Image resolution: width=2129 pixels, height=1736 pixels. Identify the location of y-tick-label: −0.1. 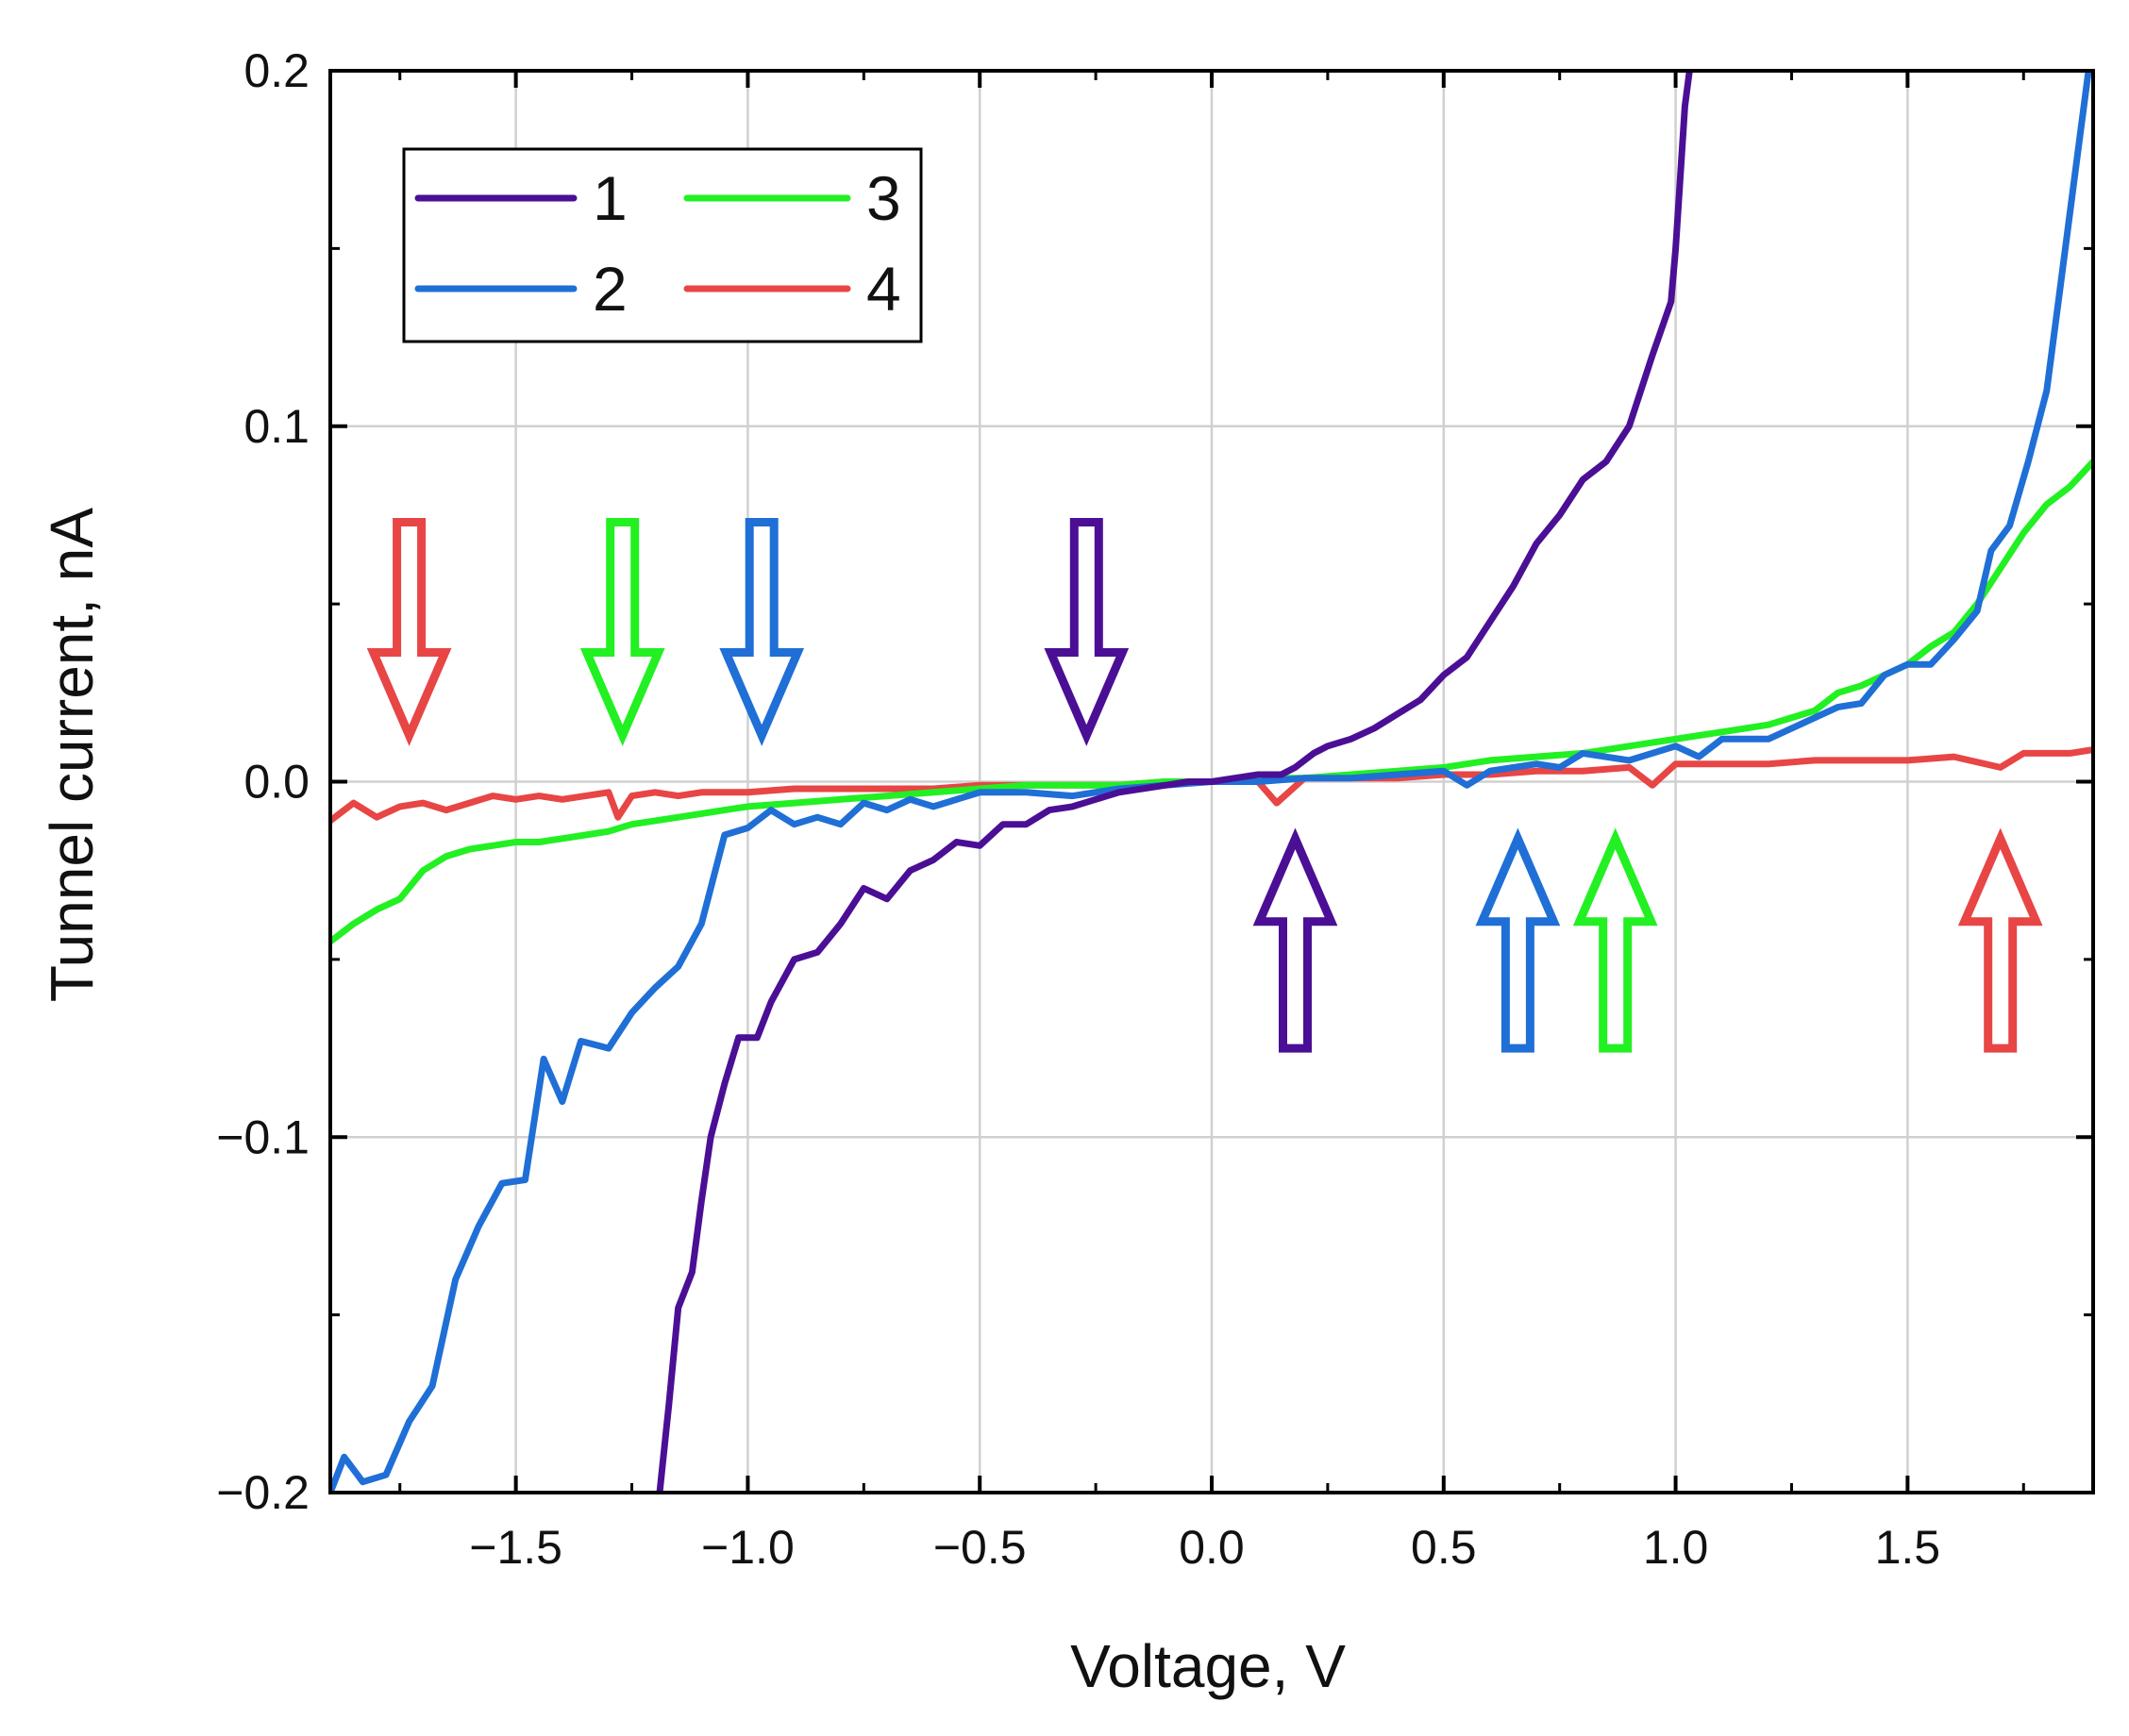
(263, 1137).